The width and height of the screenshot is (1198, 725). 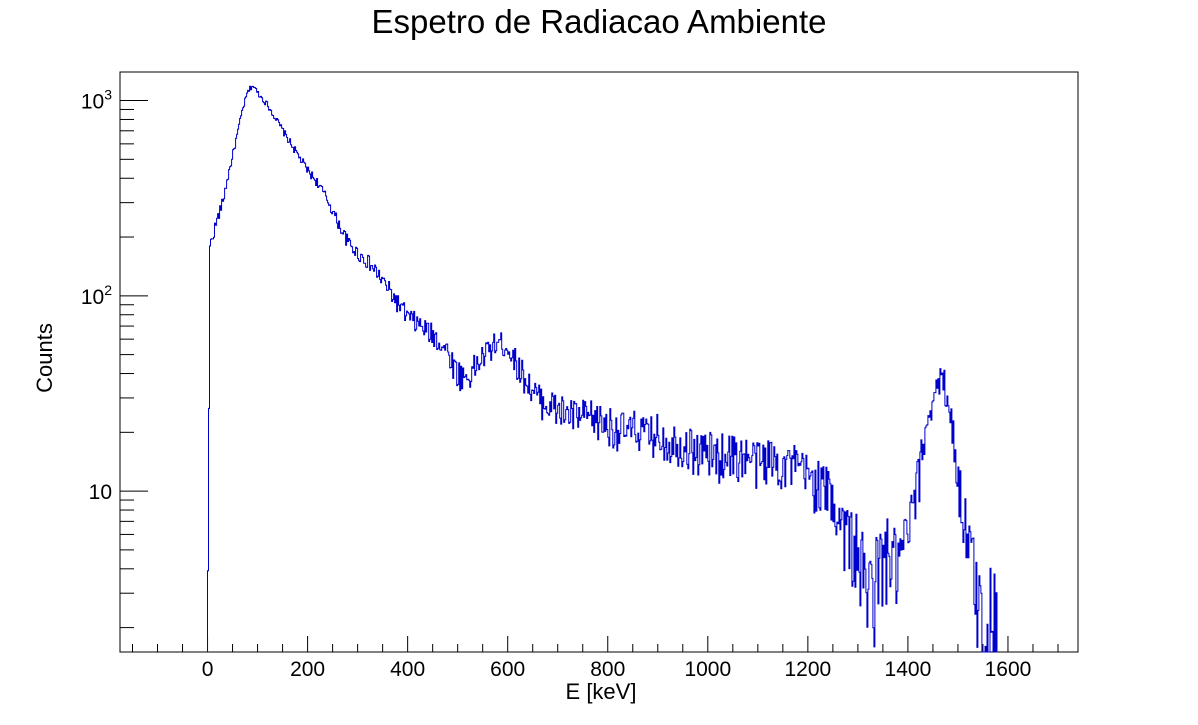 I want to click on x-tick-label: 400, so click(x=407, y=669).